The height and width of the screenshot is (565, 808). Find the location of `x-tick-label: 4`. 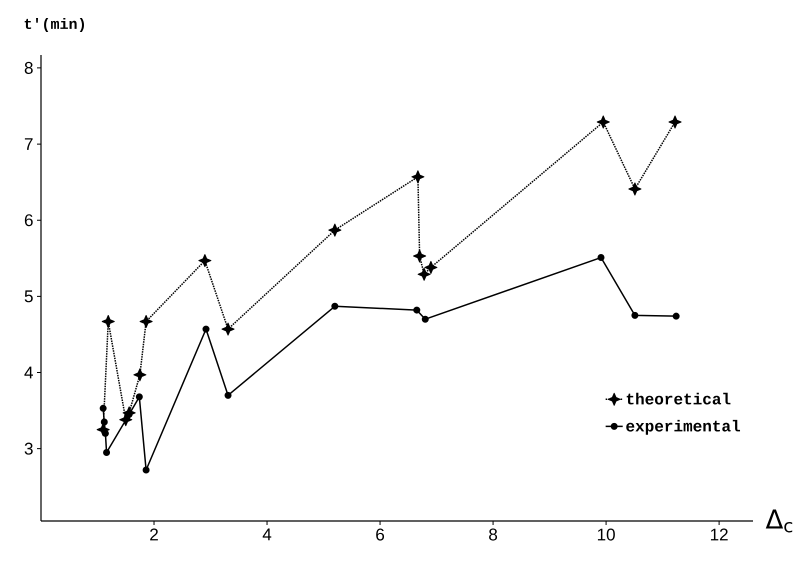

x-tick-label: 4 is located at coordinates (267, 534).